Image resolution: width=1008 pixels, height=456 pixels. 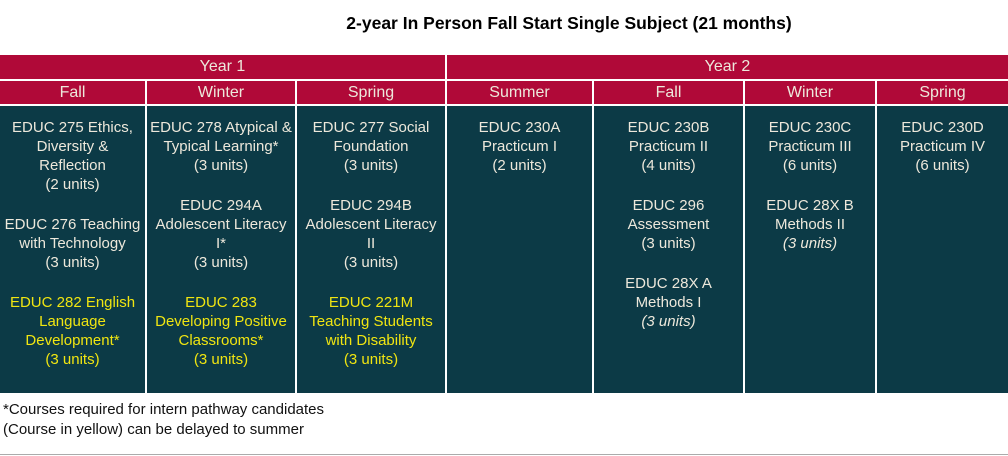 I want to click on course-item: EDUC 296 Assessment (3 units), so click(x=668, y=224).